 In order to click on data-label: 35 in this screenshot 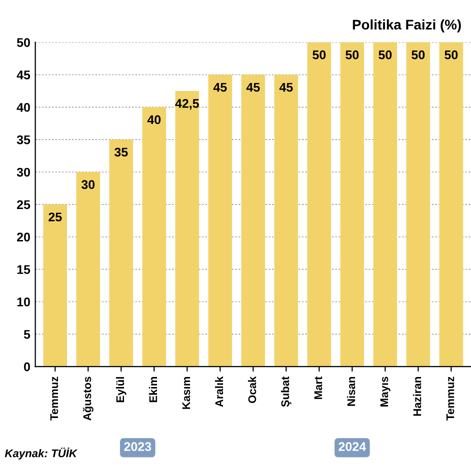, I will do `click(121, 152)`.